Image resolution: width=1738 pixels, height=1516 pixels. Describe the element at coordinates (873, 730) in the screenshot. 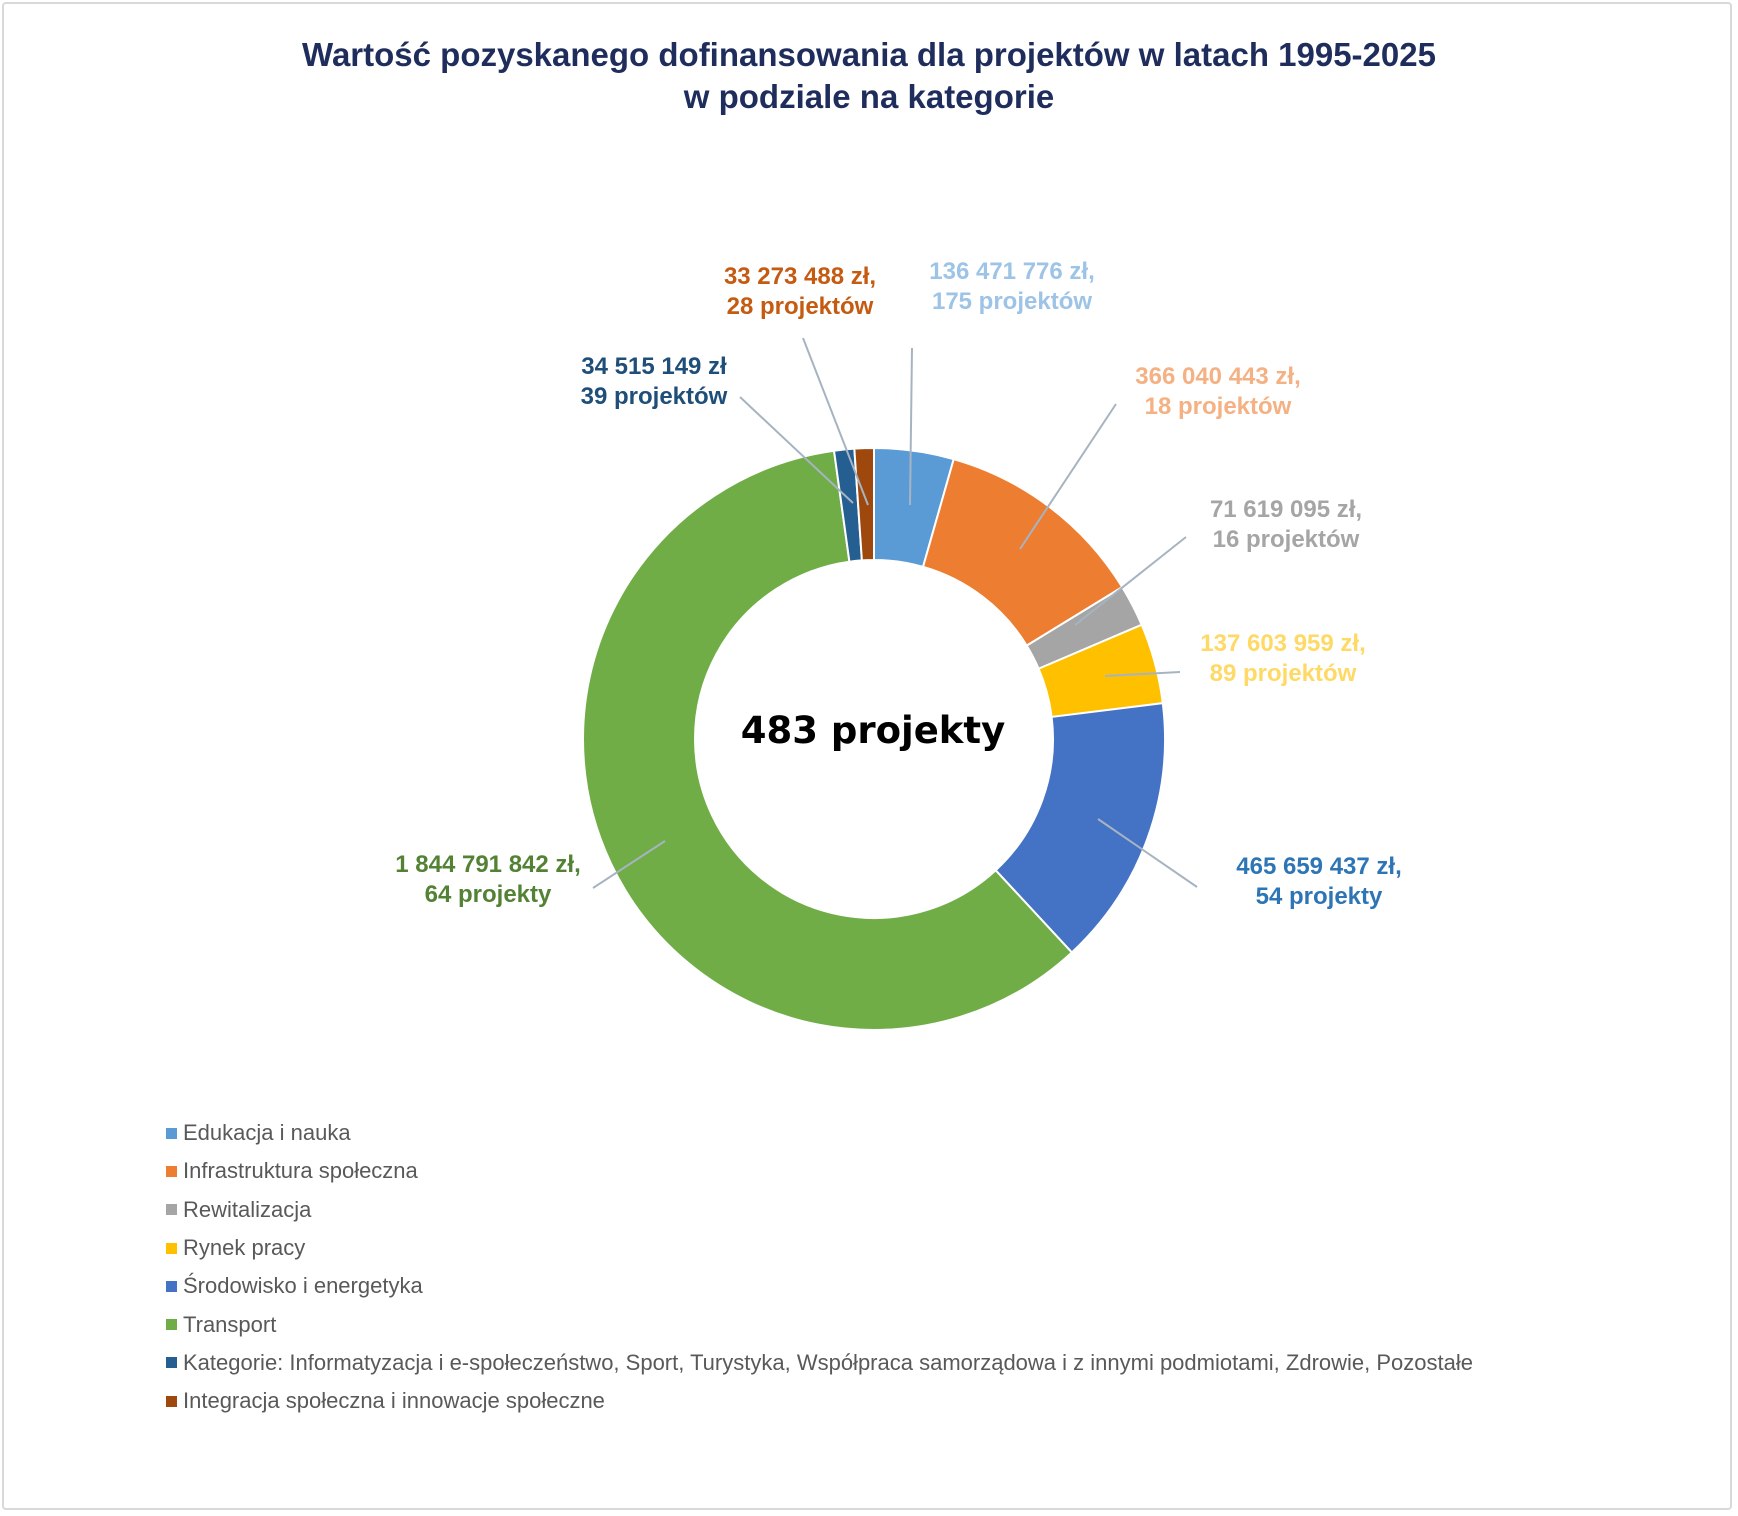

I see `center-label: 483 projekty` at that location.